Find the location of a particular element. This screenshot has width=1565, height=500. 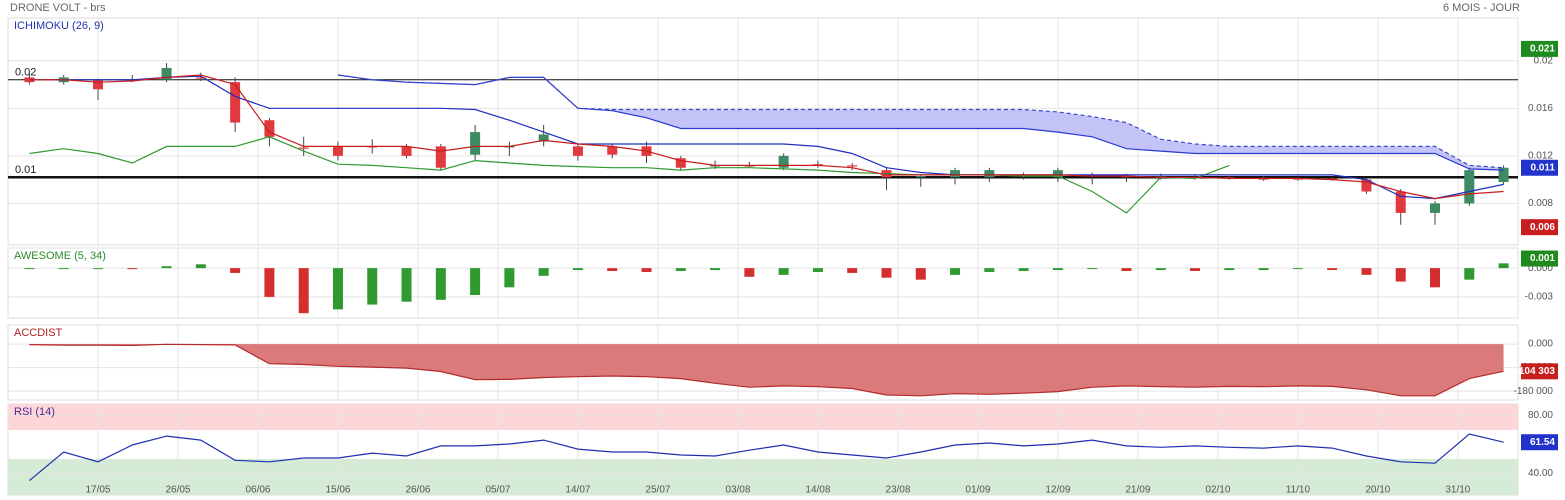

panel-title: ICHIMOKU (26, 9) is located at coordinates (59, 26).